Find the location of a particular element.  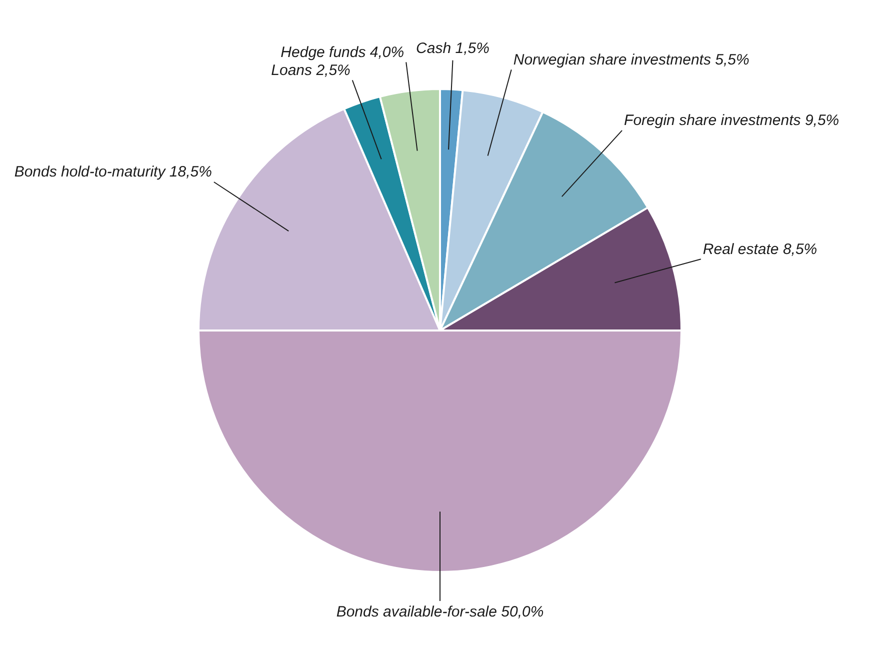

slice-label: Norwegian share investments 5,5% is located at coordinates (631, 59).